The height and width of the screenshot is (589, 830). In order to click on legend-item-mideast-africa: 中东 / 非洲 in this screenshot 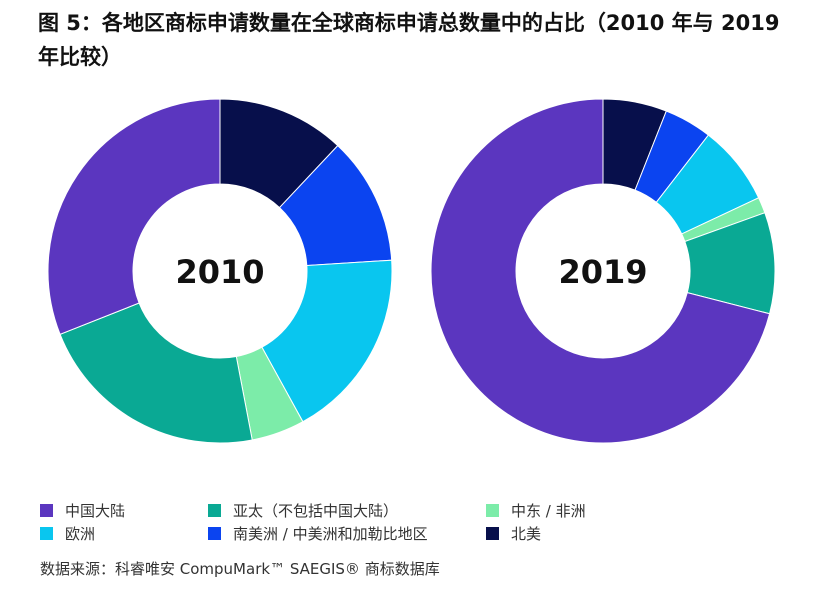, I will do `click(536, 510)`.